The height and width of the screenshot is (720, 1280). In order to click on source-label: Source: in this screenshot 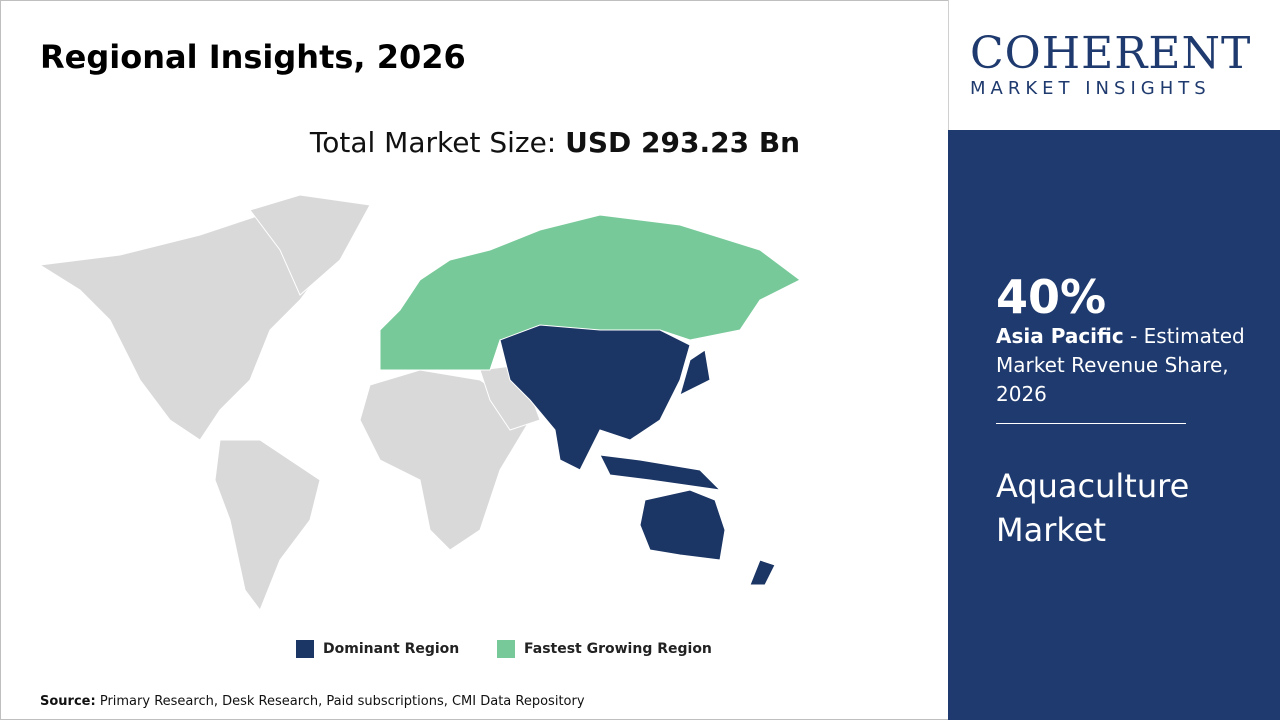, I will do `click(68, 701)`.